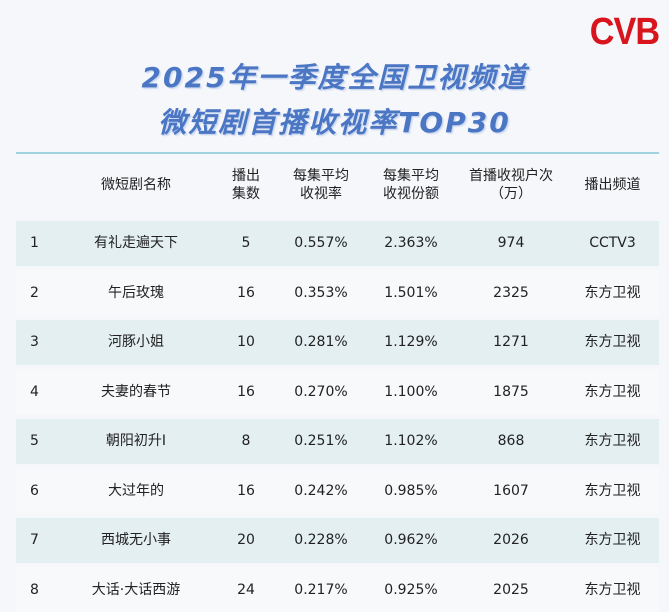 Image resolution: width=669 pixels, height=612 pixels. What do you see at coordinates (334, 77) in the screenshot?
I see `page-title-line1: 2025年一季度全国卫视频道` at bounding box center [334, 77].